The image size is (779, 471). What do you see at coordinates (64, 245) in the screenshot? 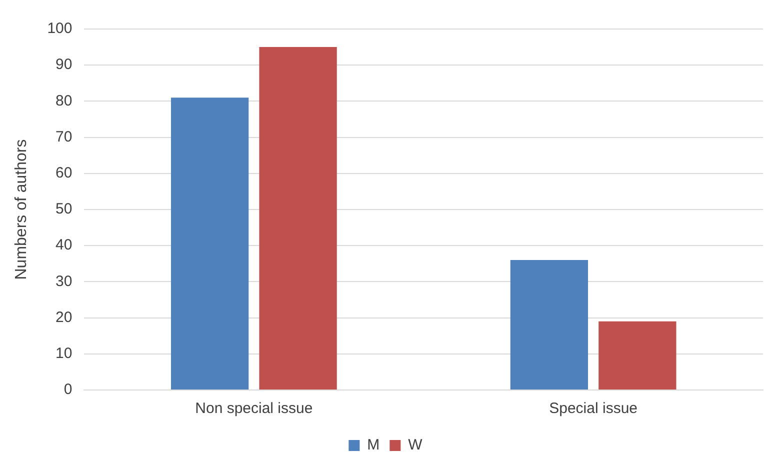
I see `y-tick-label: 40` at bounding box center [64, 245].